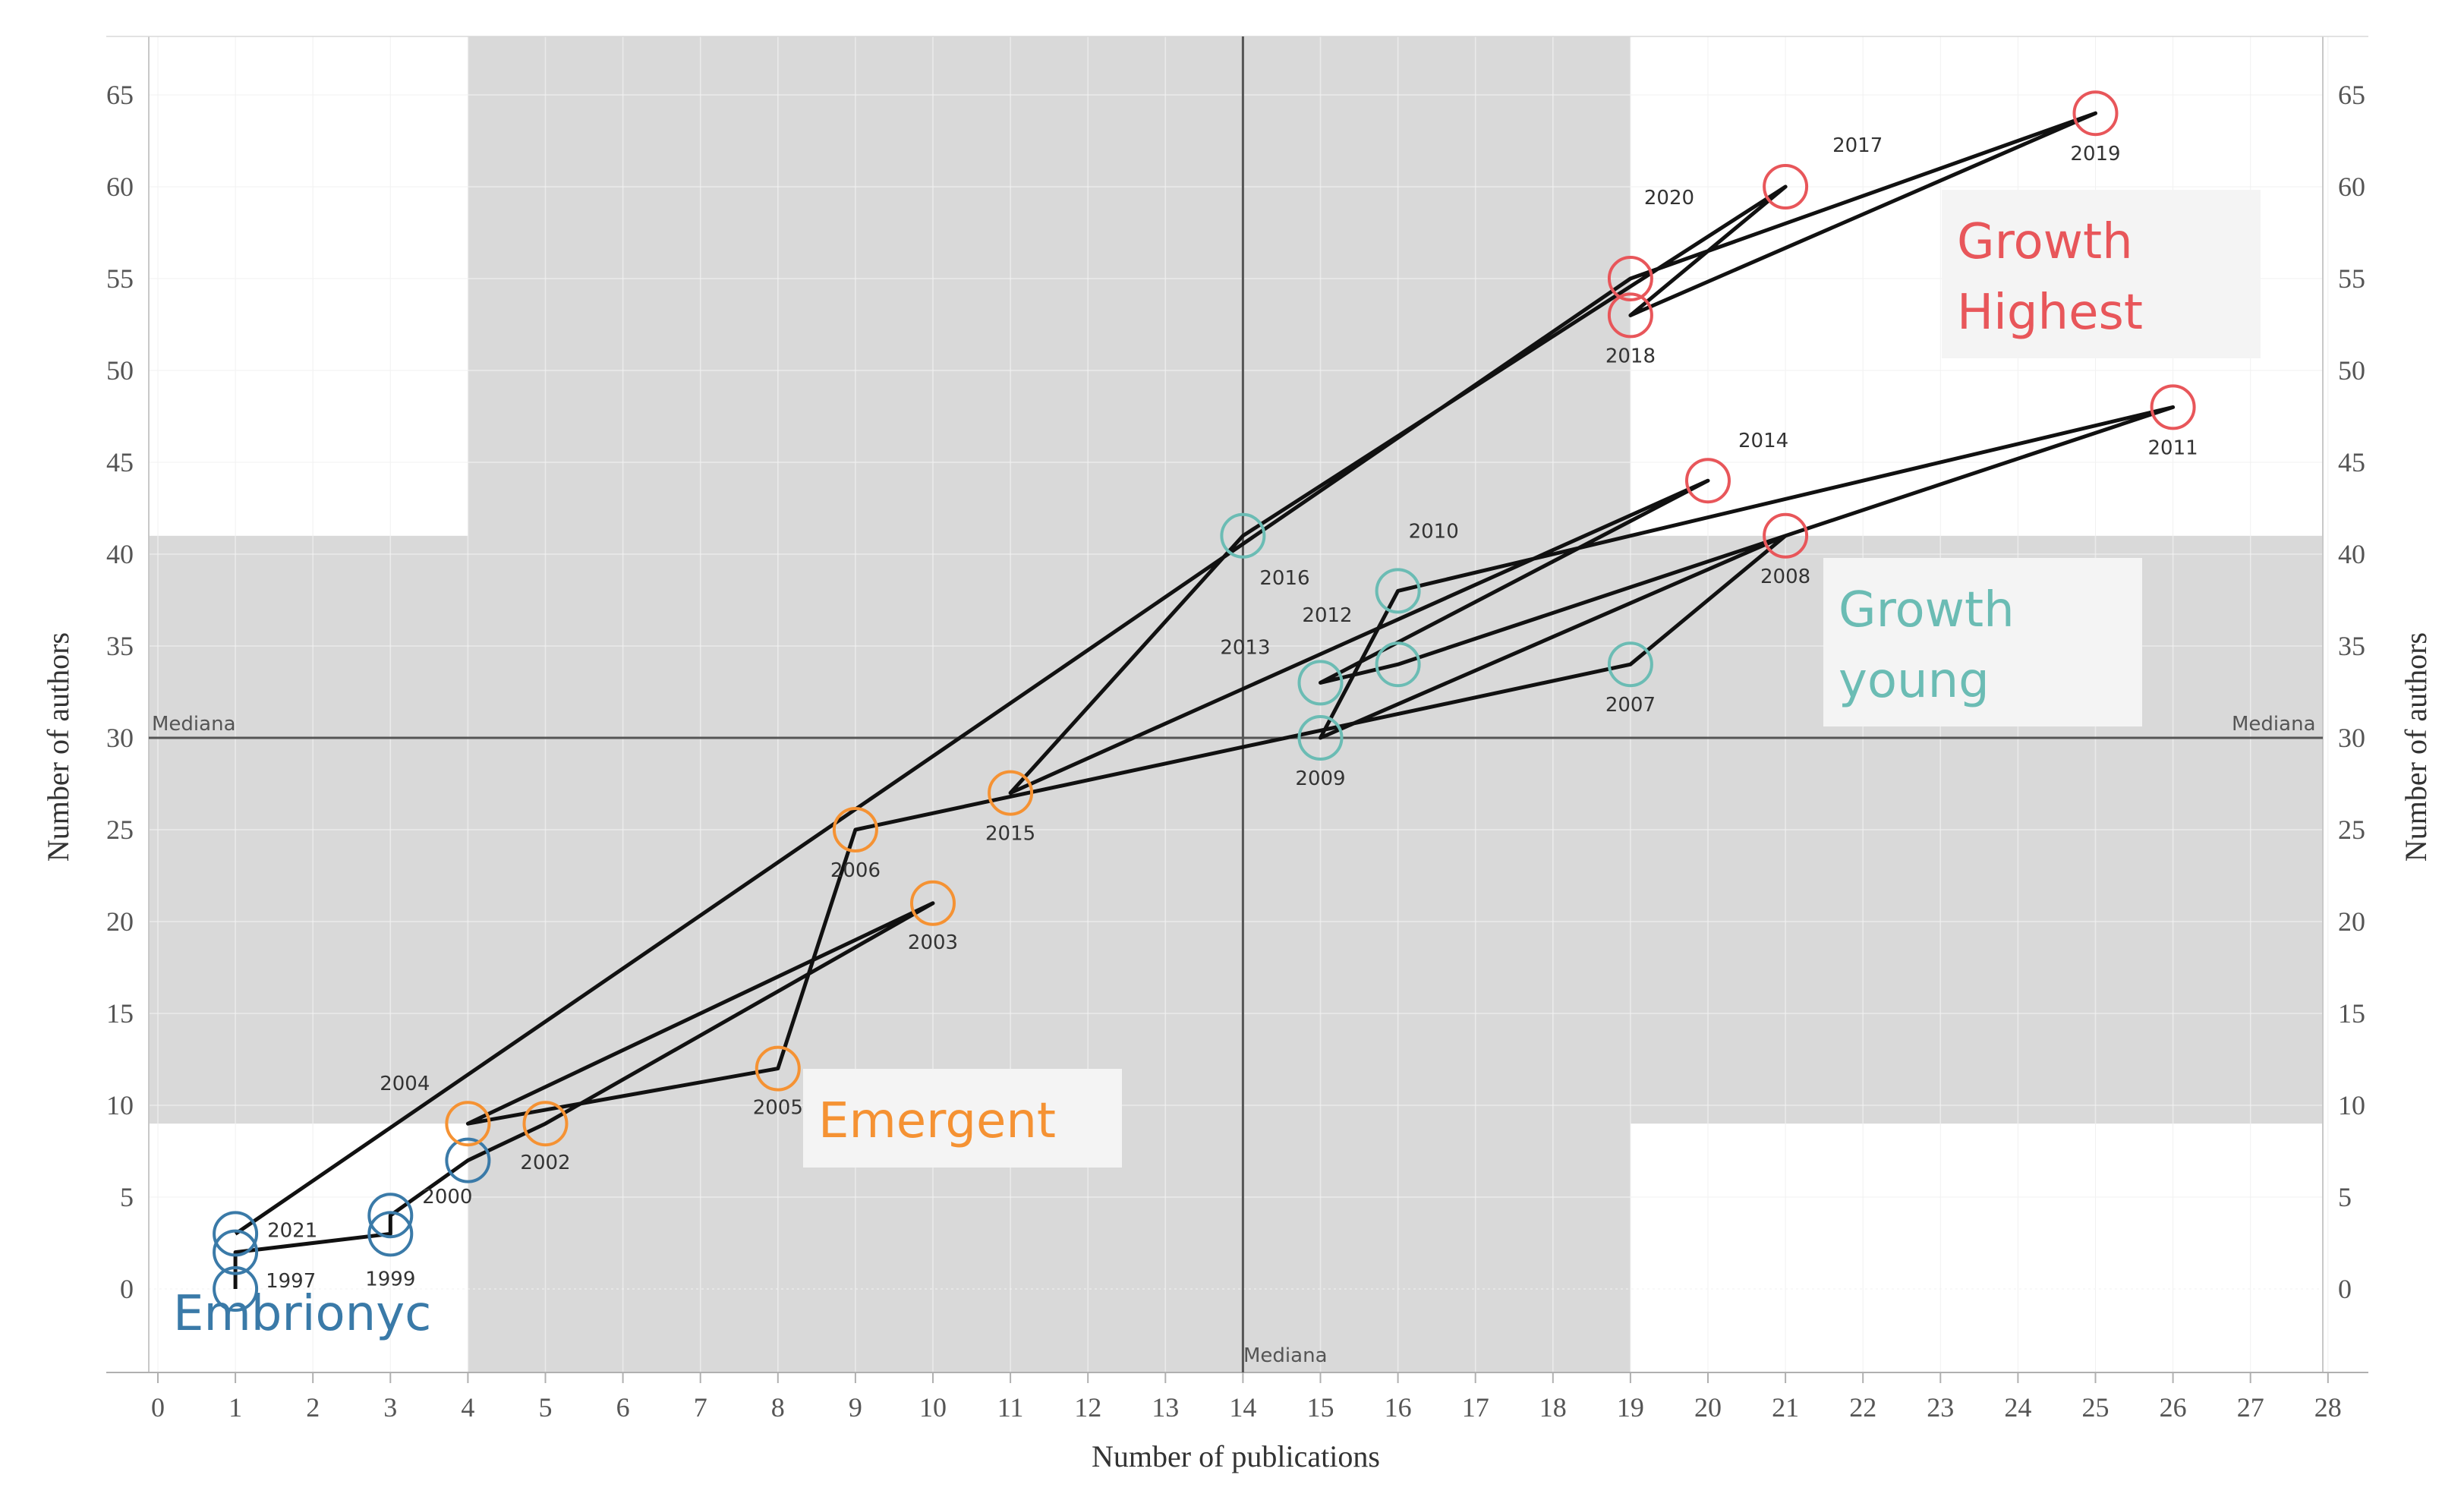  Describe the element at coordinates (2018, 1407) in the screenshot. I see `x-tick-label: 24` at that location.